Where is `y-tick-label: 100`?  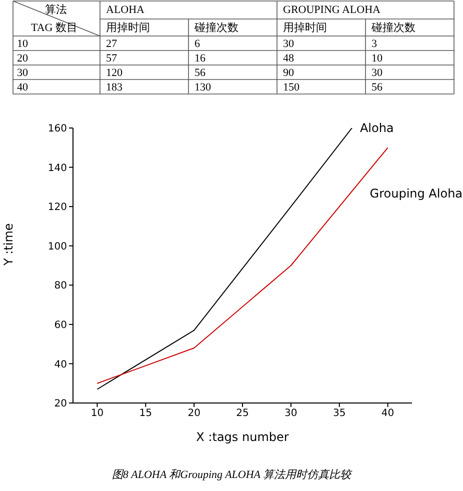 y-tick-label: 100 is located at coordinates (57, 246).